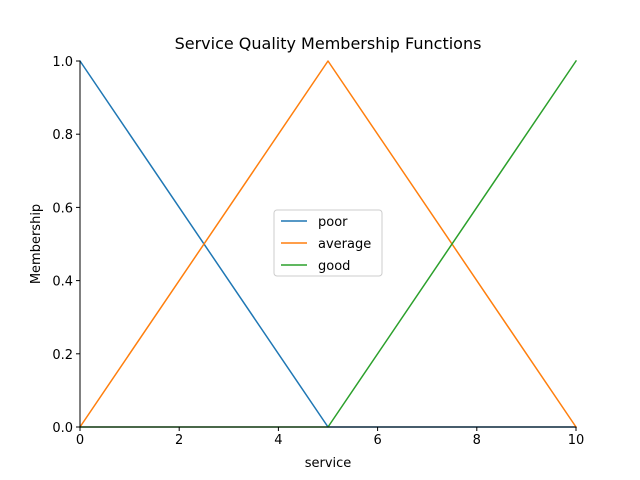  Describe the element at coordinates (576, 440) in the screenshot. I see `x-tick-label: 10` at that location.